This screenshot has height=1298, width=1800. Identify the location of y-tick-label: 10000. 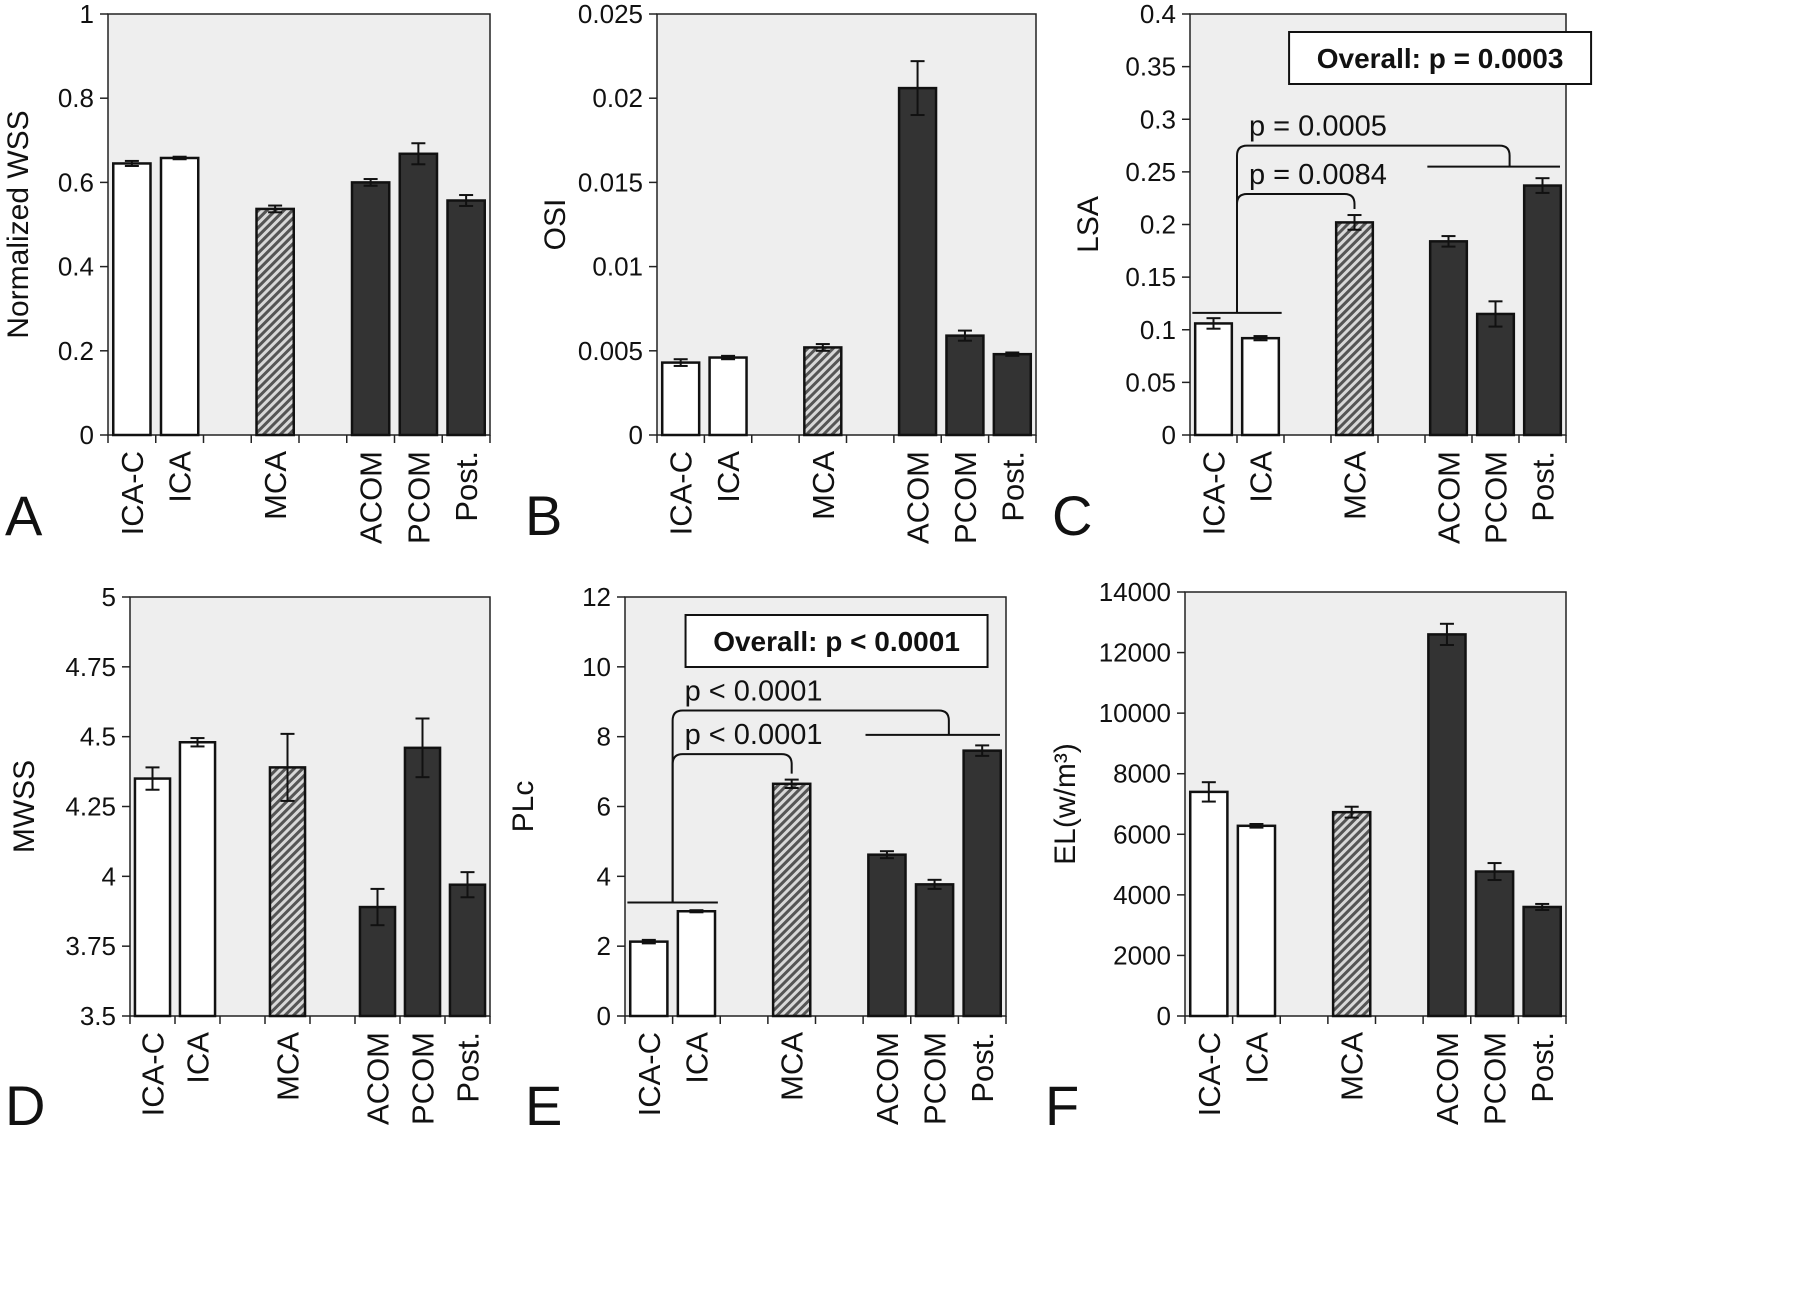
(1135, 713).